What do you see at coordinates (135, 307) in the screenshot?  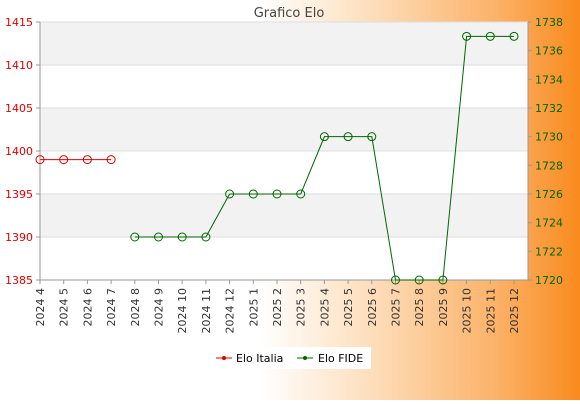 I see `x-tick-label: 2024 8` at bounding box center [135, 307].